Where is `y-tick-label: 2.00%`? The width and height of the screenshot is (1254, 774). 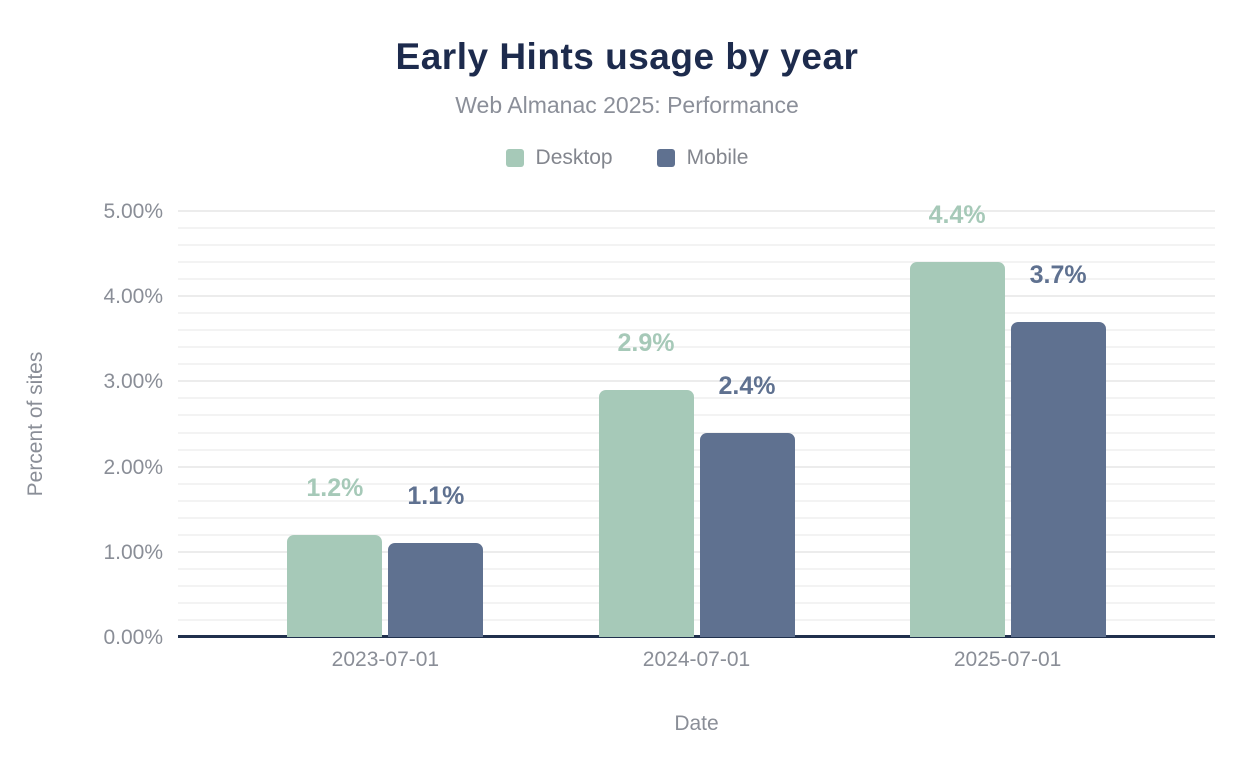 y-tick-label: 2.00% is located at coordinates (133, 467).